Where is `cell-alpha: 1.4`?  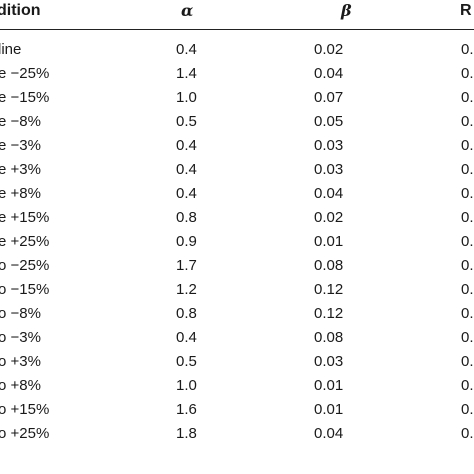
cell-alpha: 1.4 is located at coordinates (186, 73).